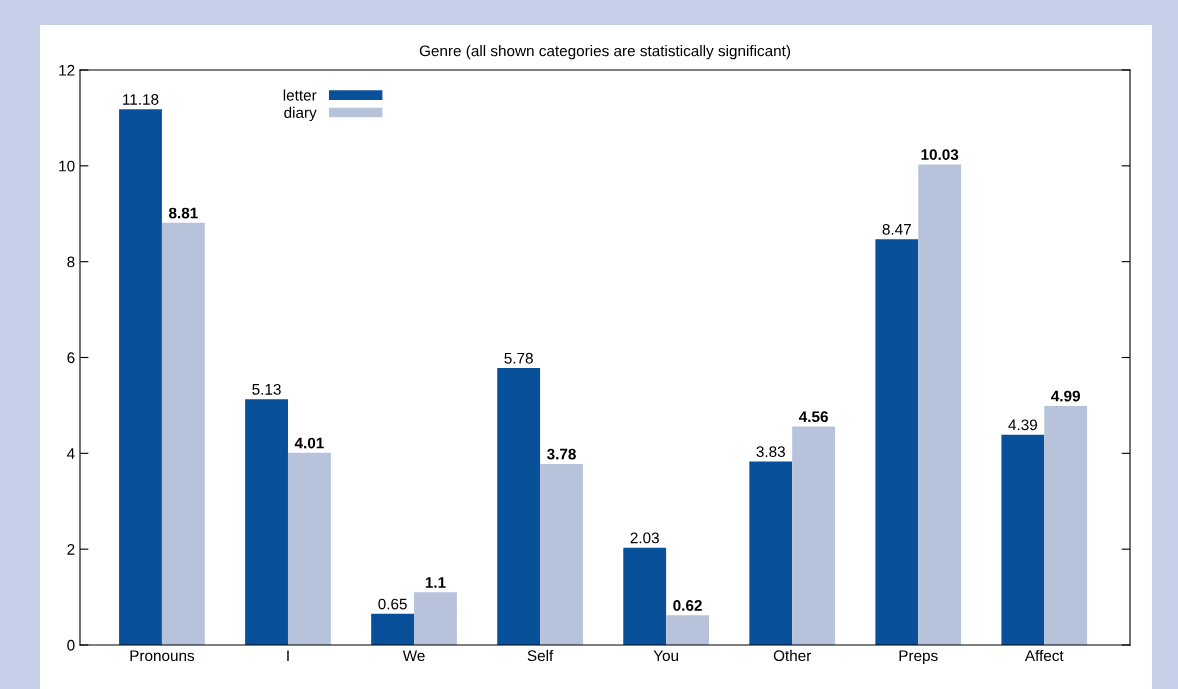 Image resolution: width=1178 pixels, height=689 pixels. Describe the element at coordinates (392, 604) in the screenshot. I see `data-label: 0.65` at that location.